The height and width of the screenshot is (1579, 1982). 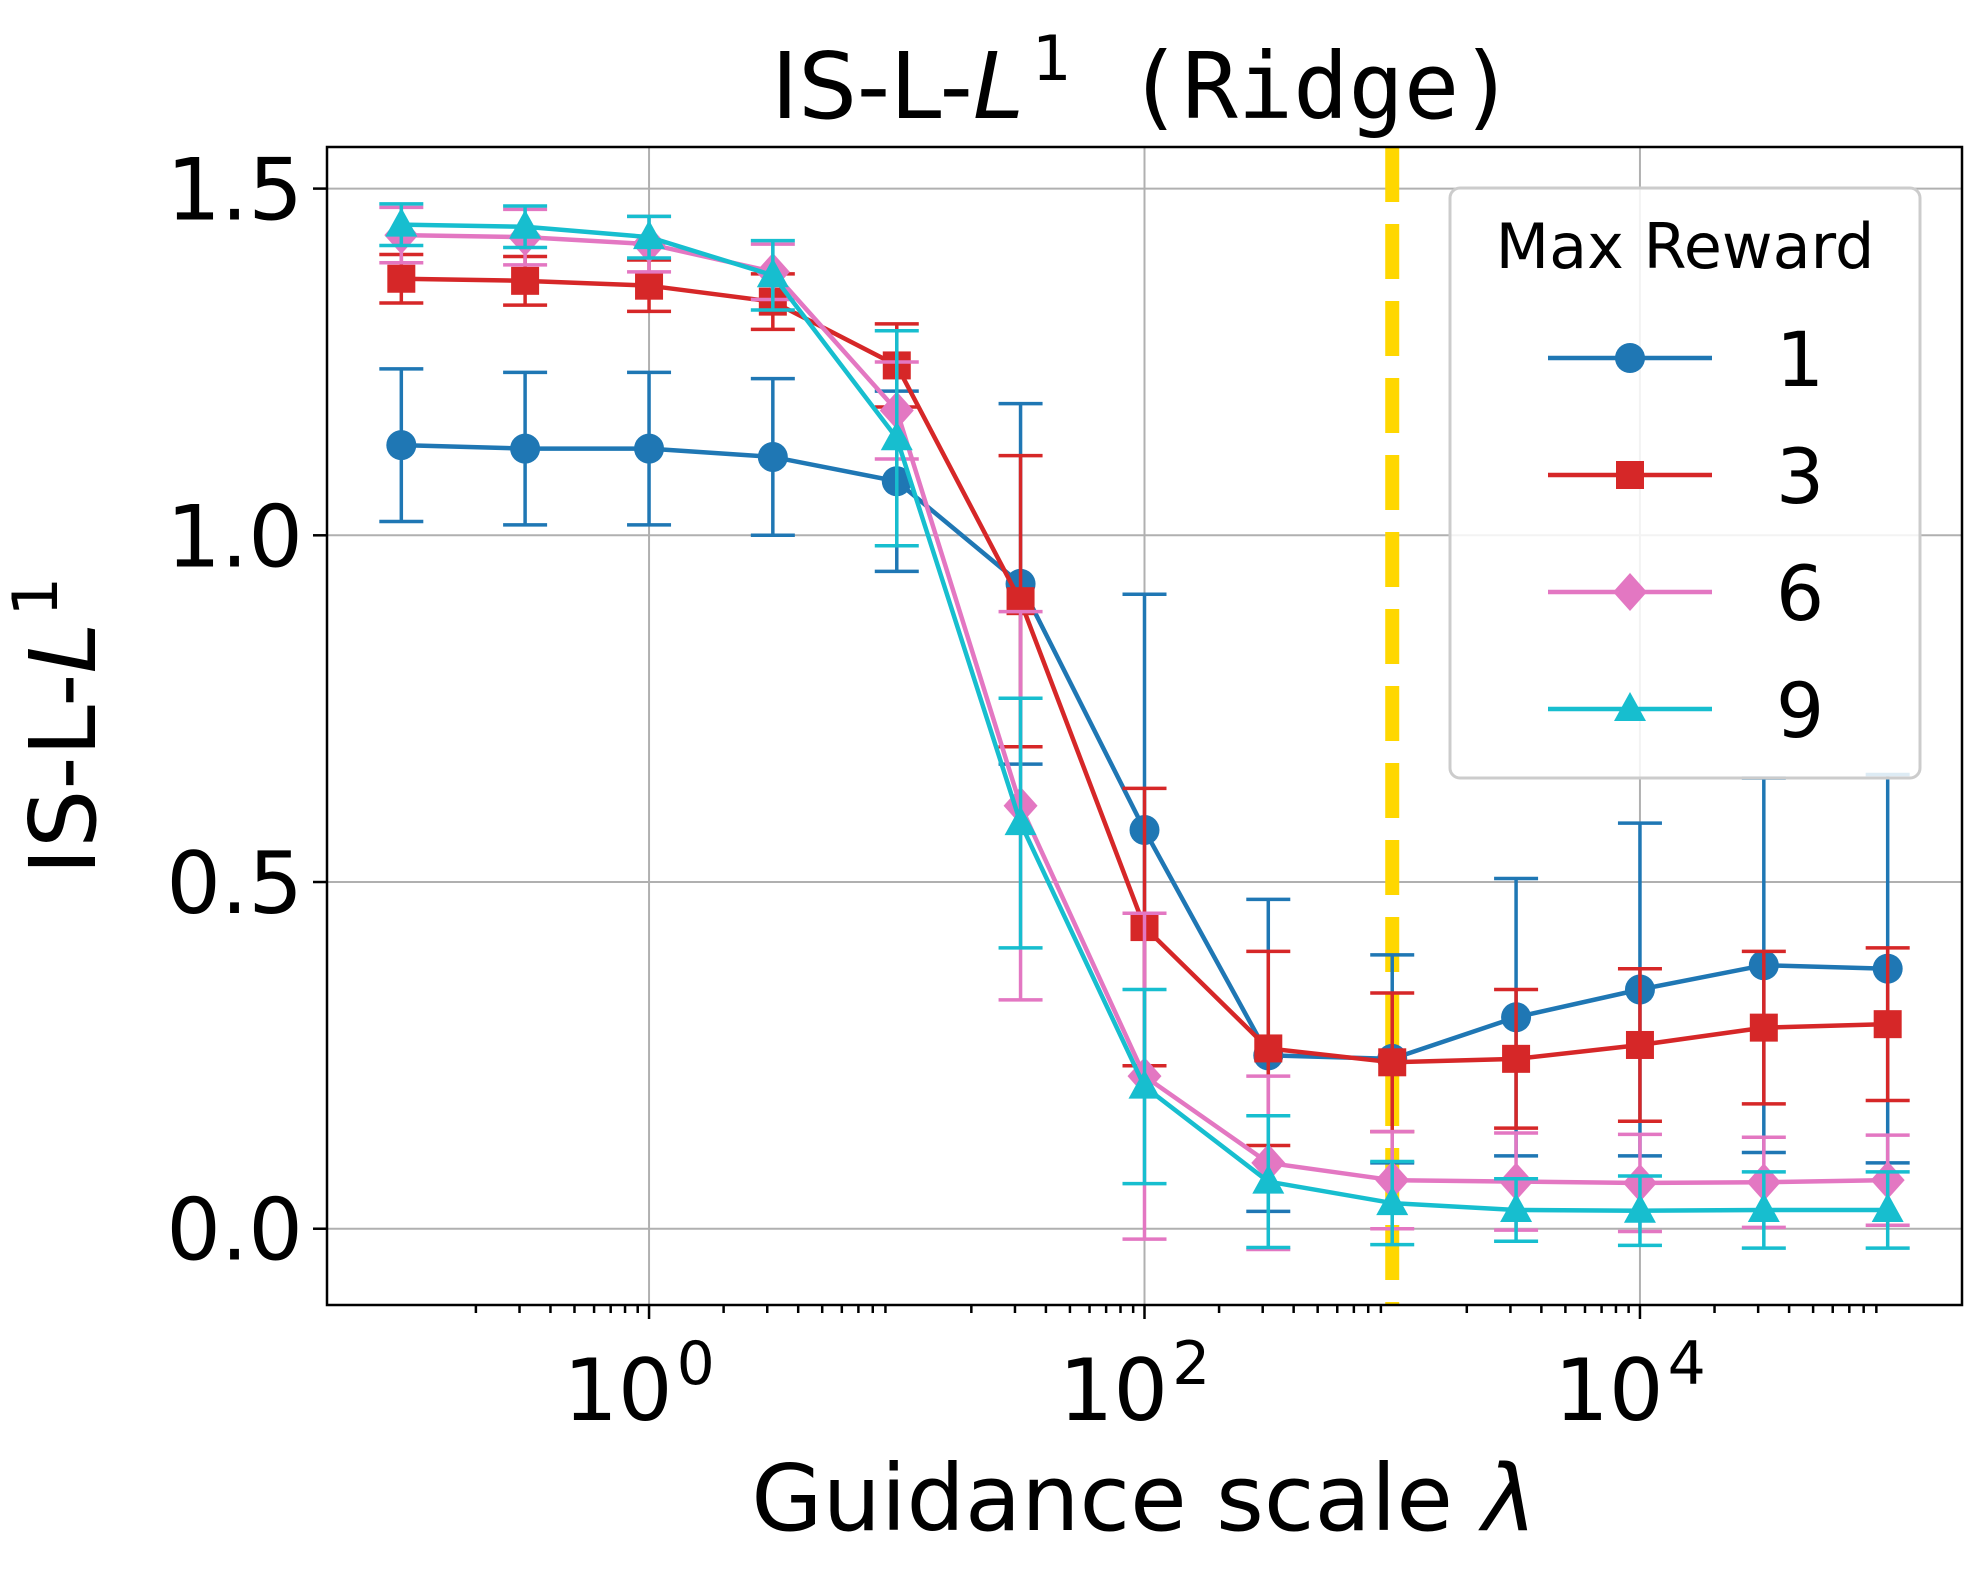 What do you see at coordinates (1630, 1385) in the screenshot?
I see `x-tick-label: 10⁴` at bounding box center [1630, 1385].